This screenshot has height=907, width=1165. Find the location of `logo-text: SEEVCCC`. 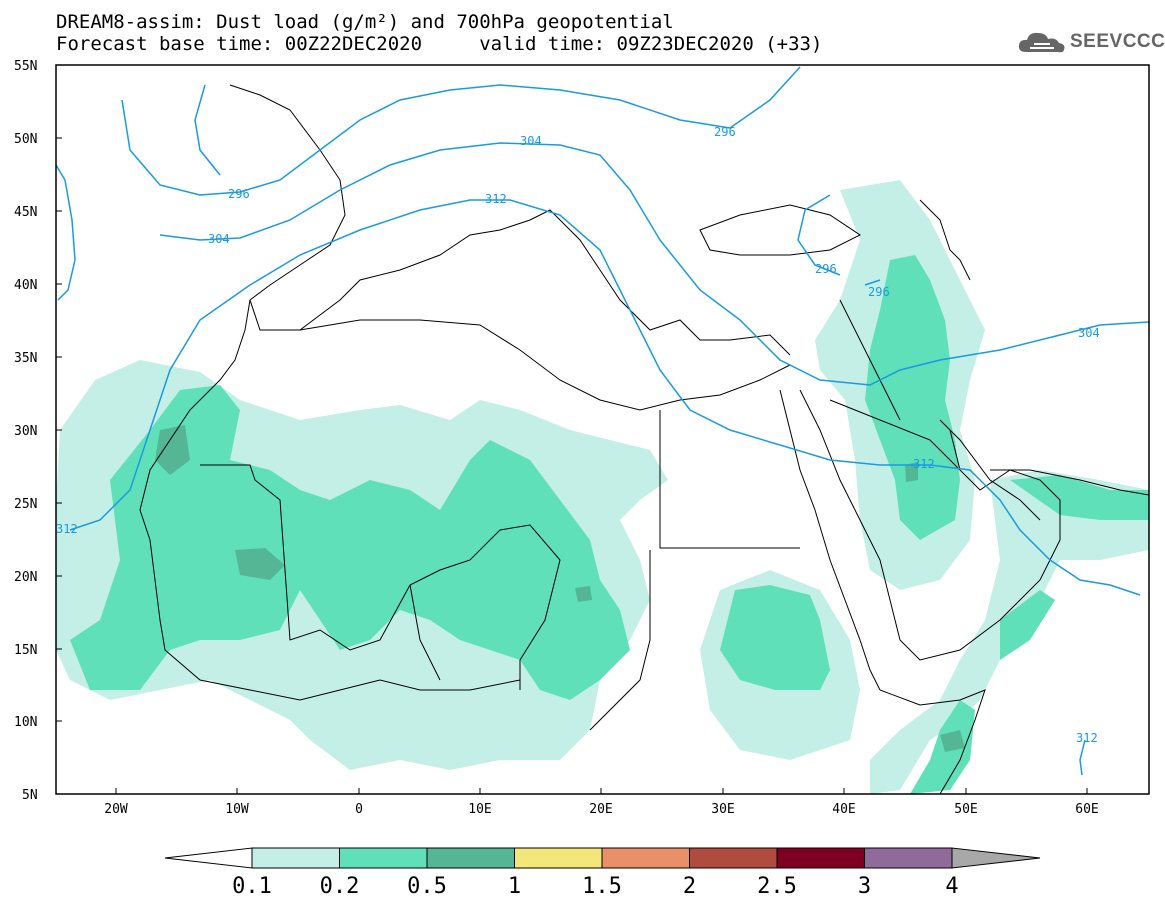

logo-text: SEEVCCC is located at coordinates (1117, 41).